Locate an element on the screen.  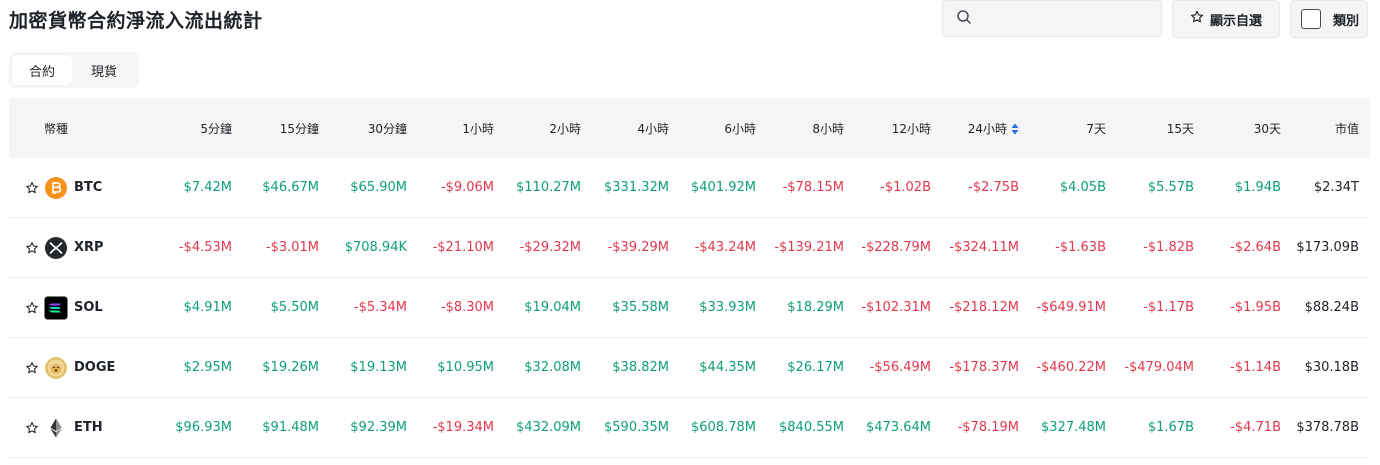
eth-logo-icon is located at coordinates (56, 428).